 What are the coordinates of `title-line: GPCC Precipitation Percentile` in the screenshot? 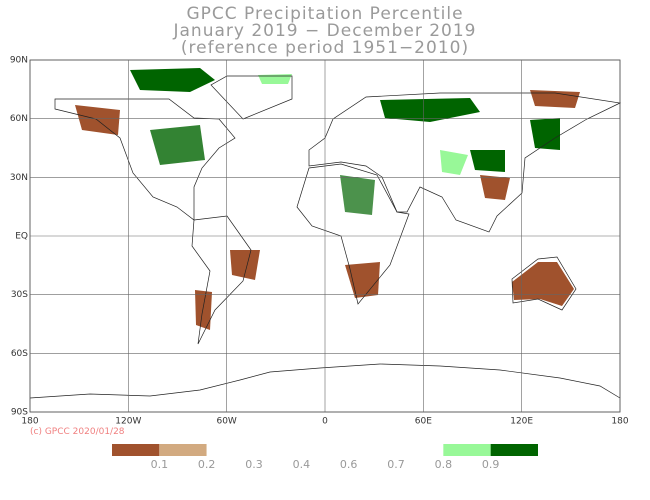 It's located at (324, 14).